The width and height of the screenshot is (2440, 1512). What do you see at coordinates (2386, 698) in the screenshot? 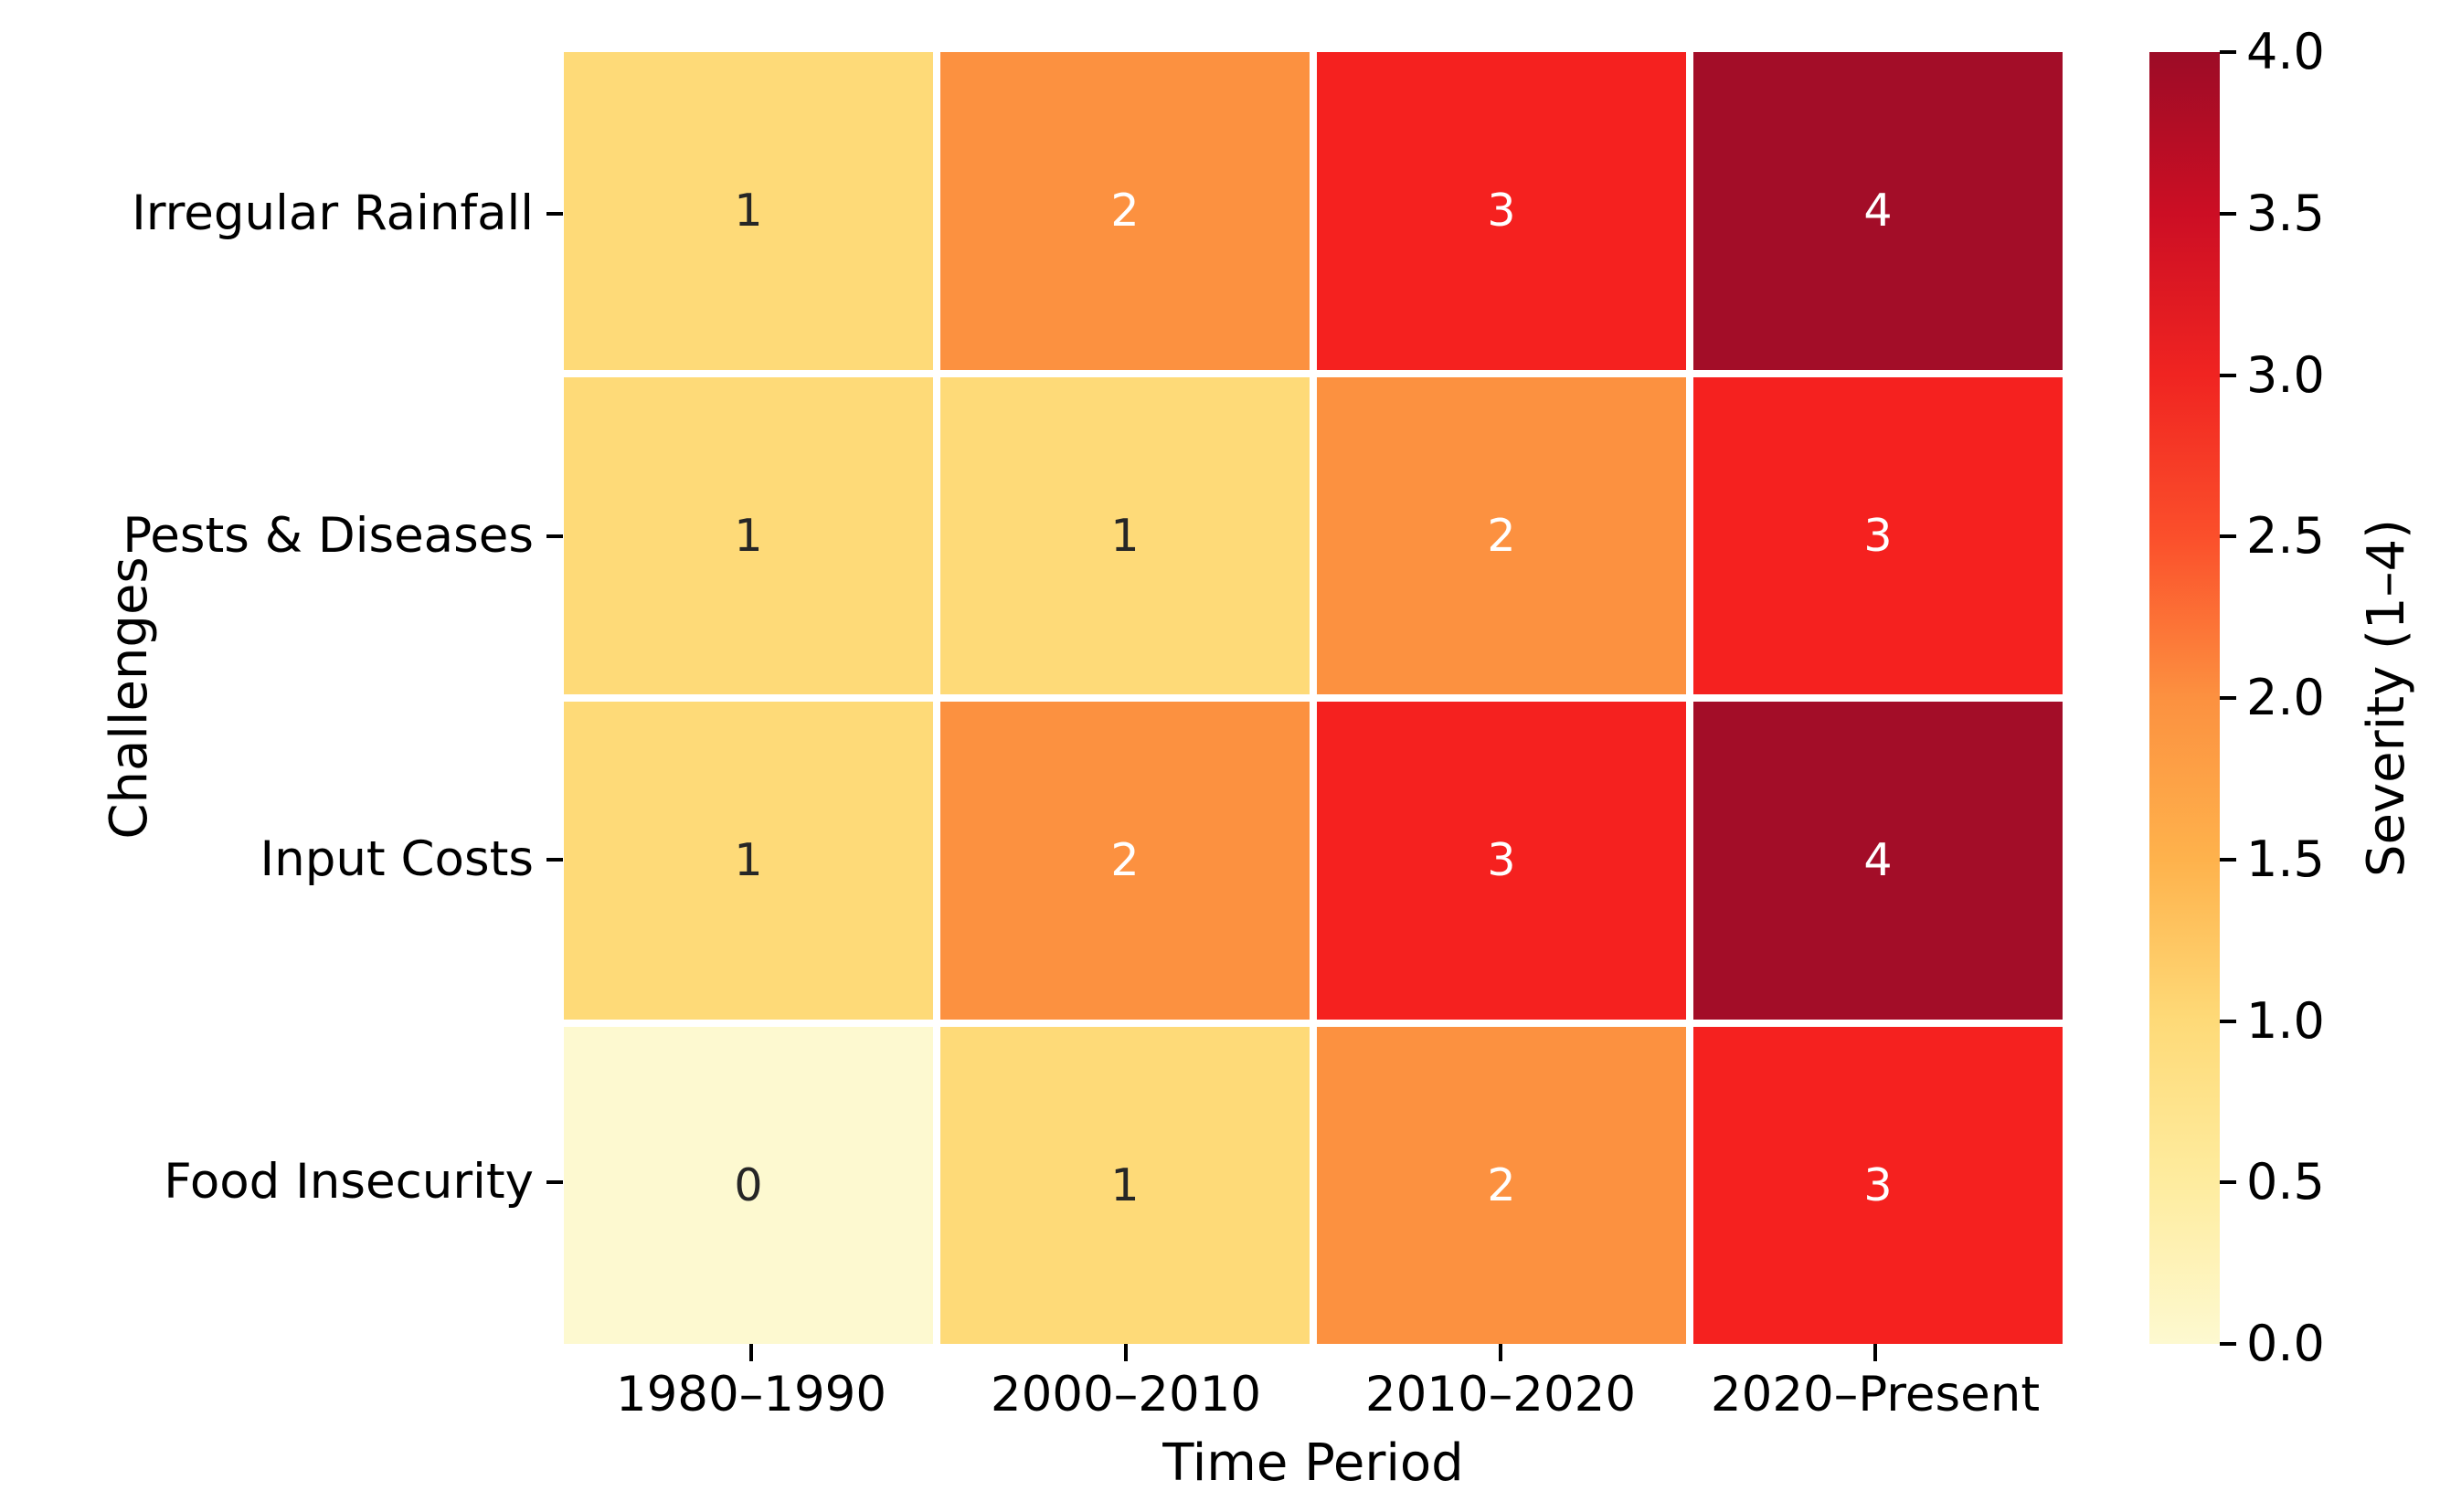
I see `colorbar-title: Severity (1–4)` at bounding box center [2386, 698].